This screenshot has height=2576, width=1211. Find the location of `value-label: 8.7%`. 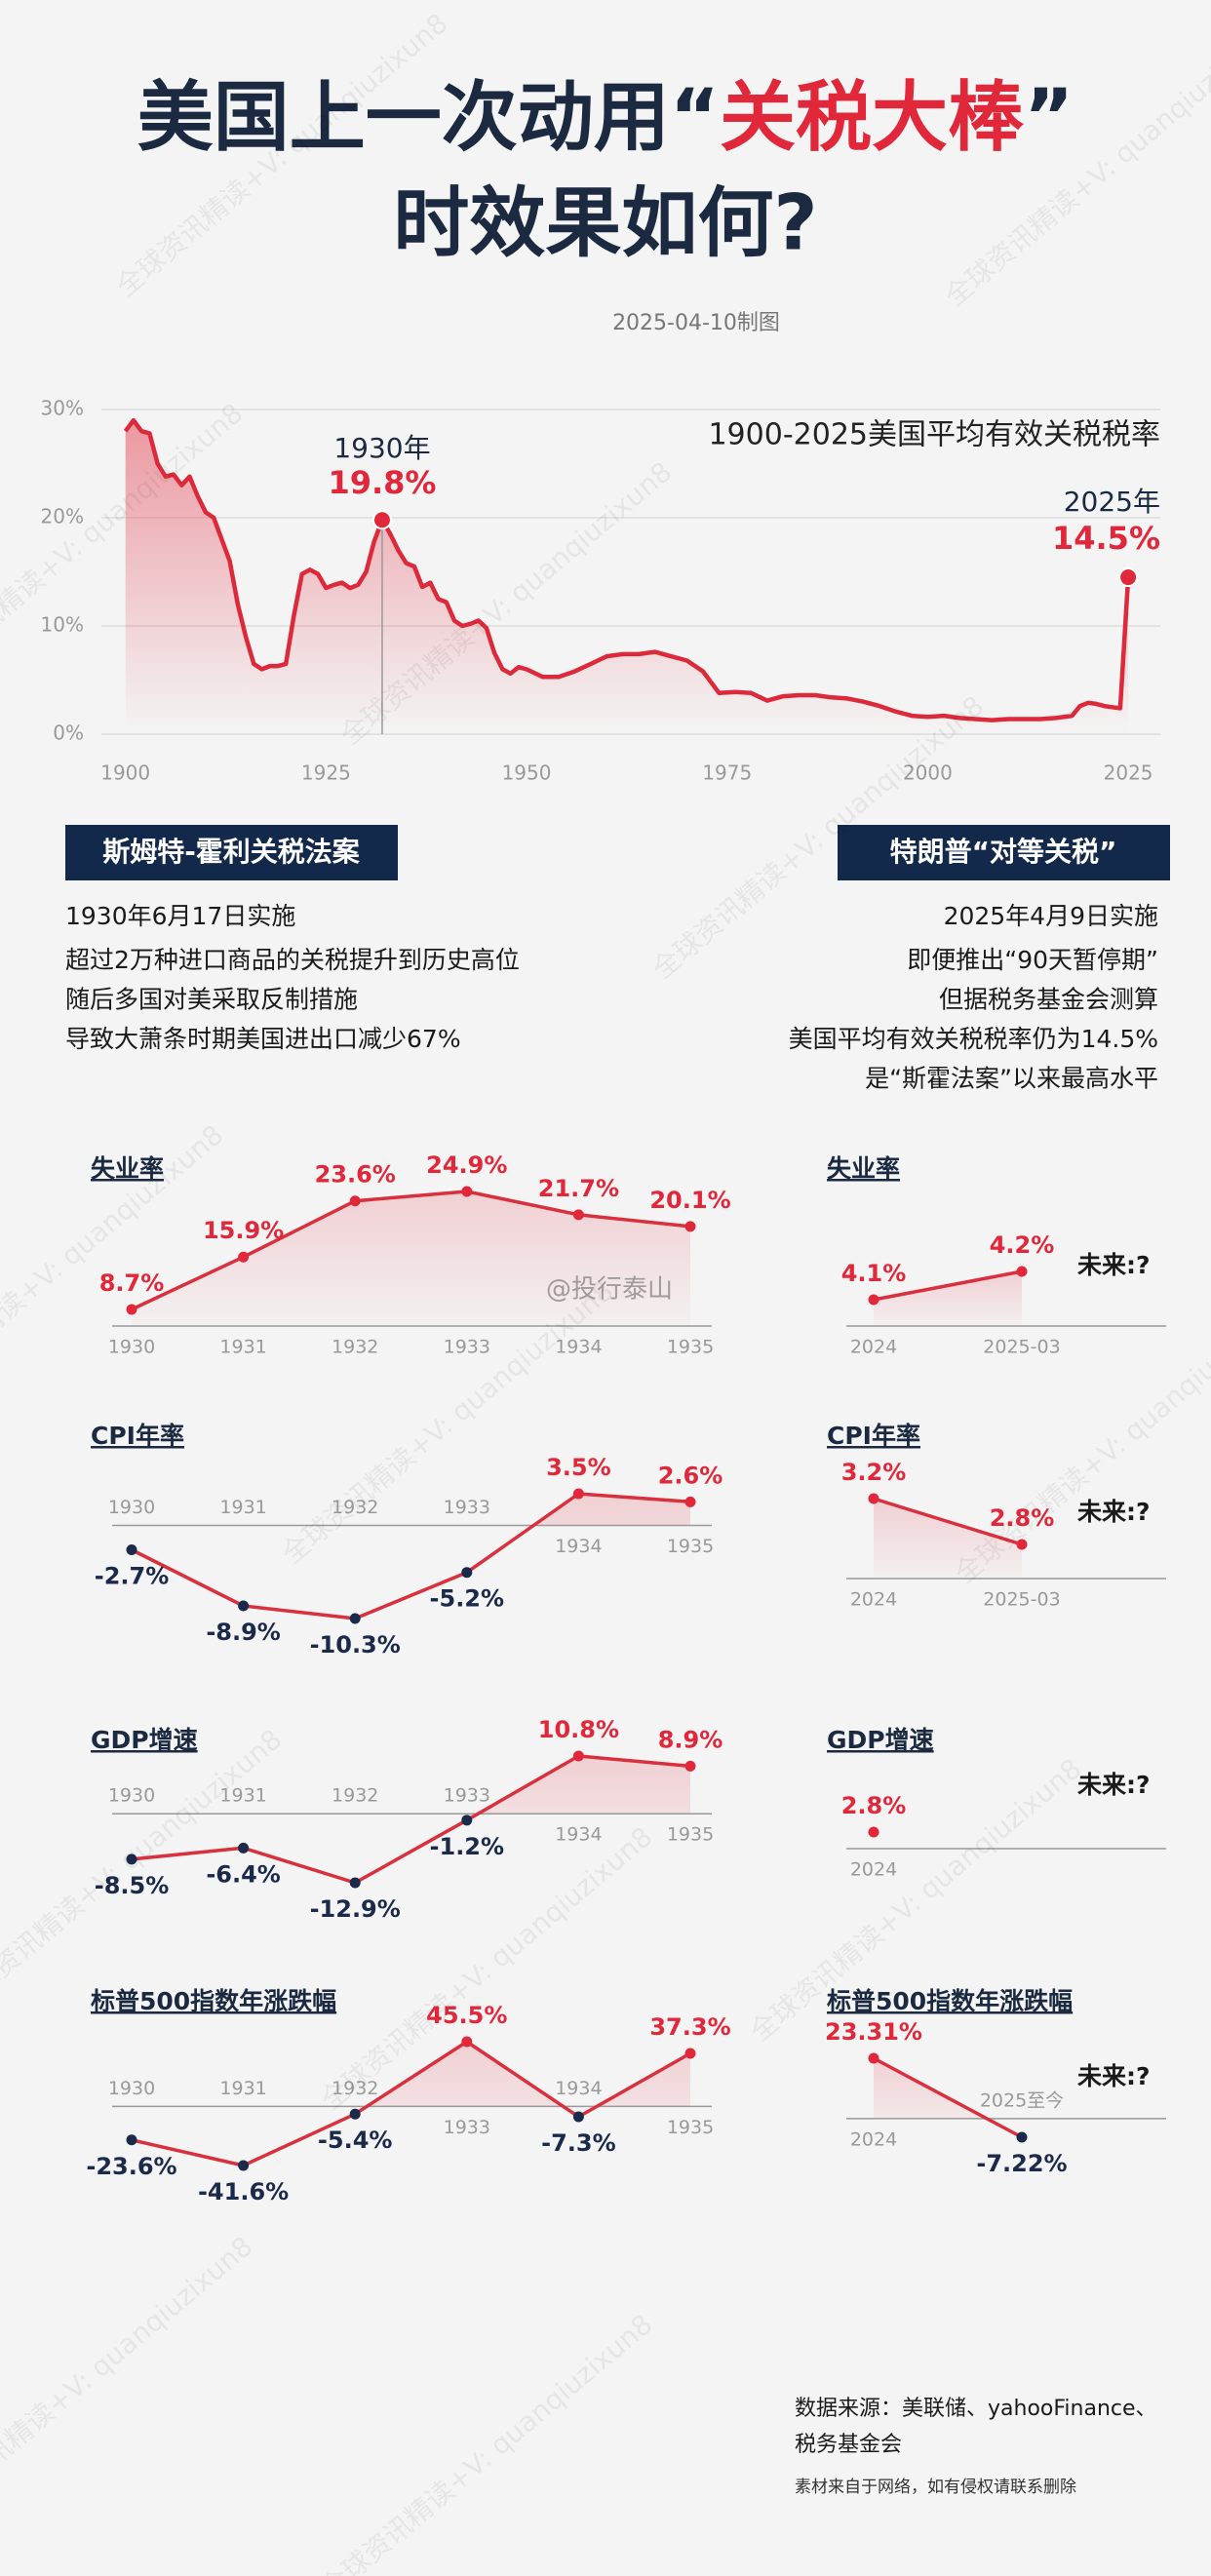

value-label: 8.7% is located at coordinates (132, 1283).